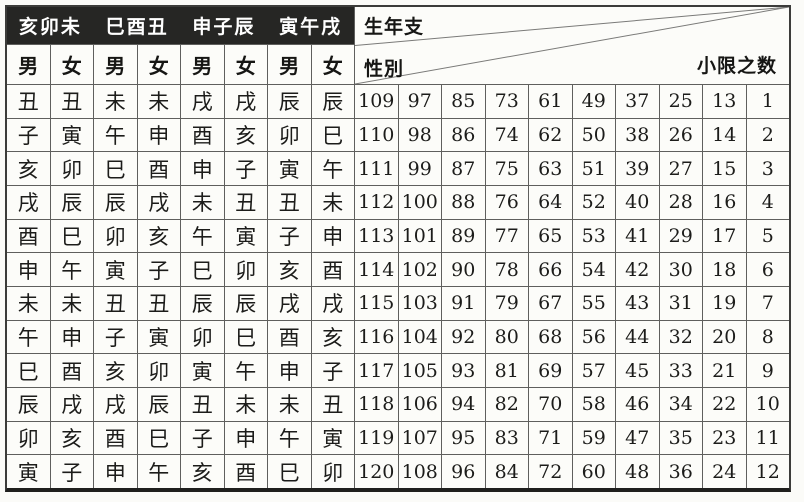 This screenshot has height=502, width=804. I want to click on number-cell: 68, so click(550, 337).